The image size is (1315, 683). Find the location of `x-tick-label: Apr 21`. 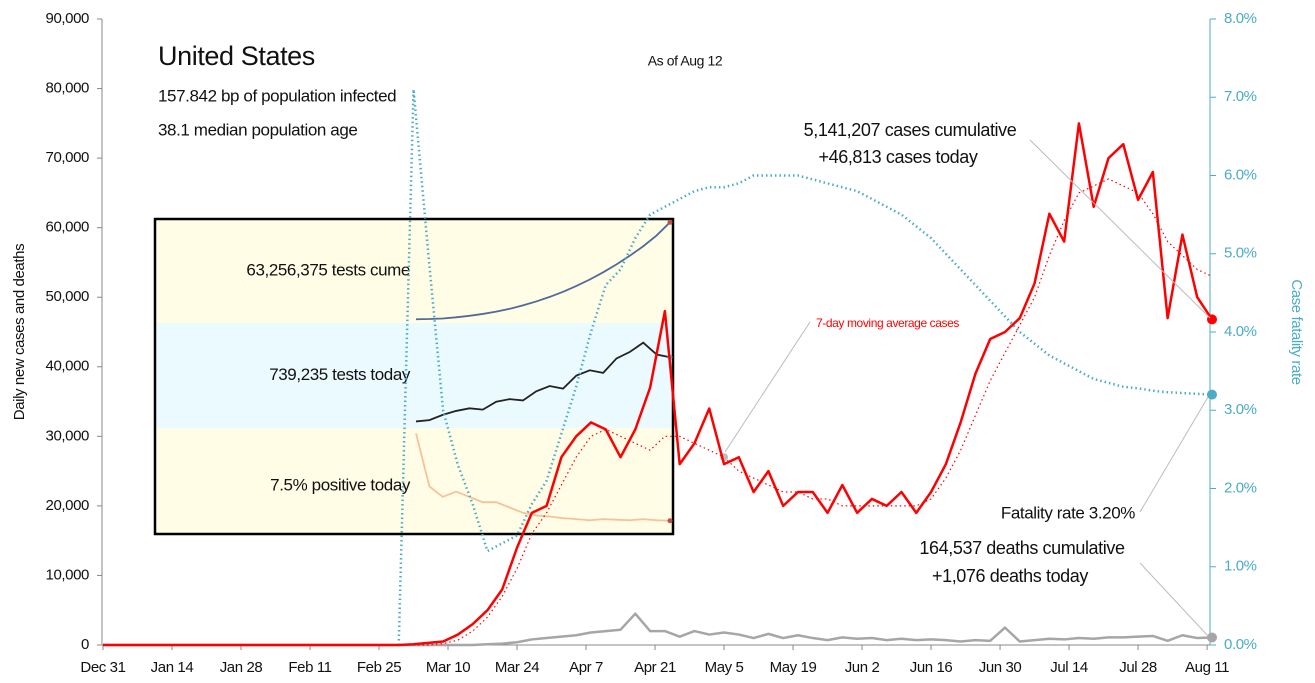

x-tick-label: Apr 21 is located at coordinates (655, 667).